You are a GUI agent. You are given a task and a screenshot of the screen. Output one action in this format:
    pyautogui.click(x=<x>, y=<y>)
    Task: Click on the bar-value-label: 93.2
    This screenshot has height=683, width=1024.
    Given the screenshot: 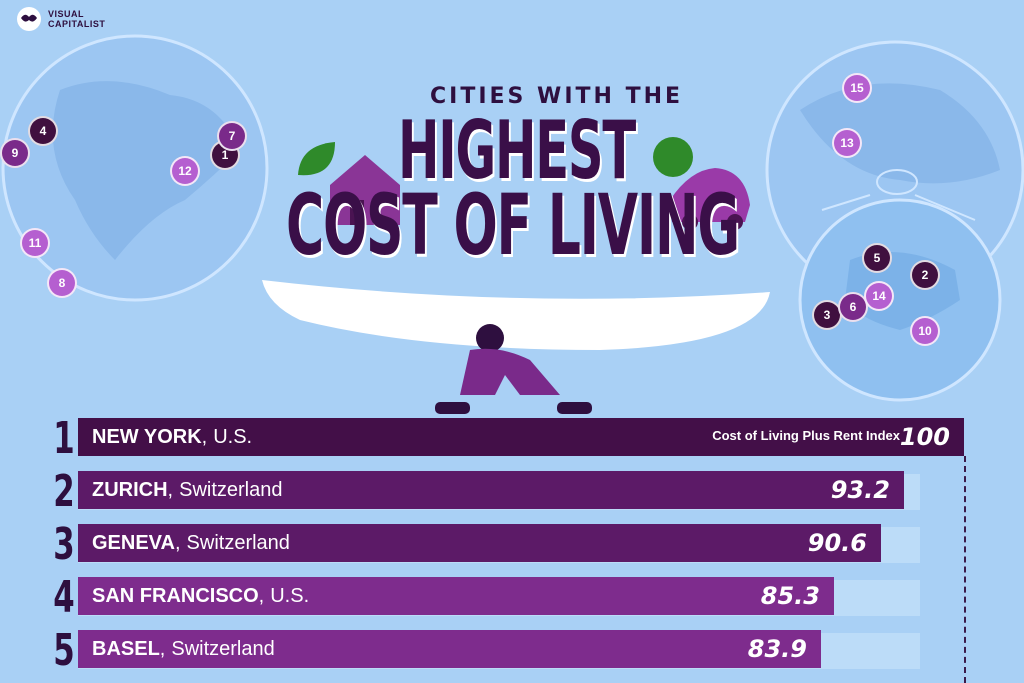 What is the action you would take?
    pyautogui.click(x=860, y=490)
    